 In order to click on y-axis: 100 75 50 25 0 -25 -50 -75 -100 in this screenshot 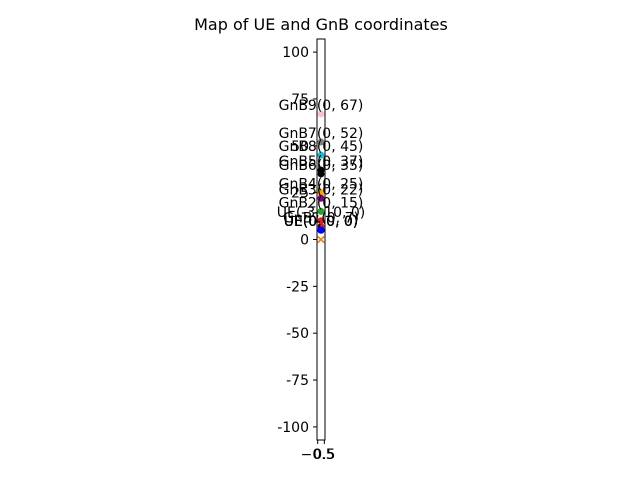, I will do `click(297, 240)`.